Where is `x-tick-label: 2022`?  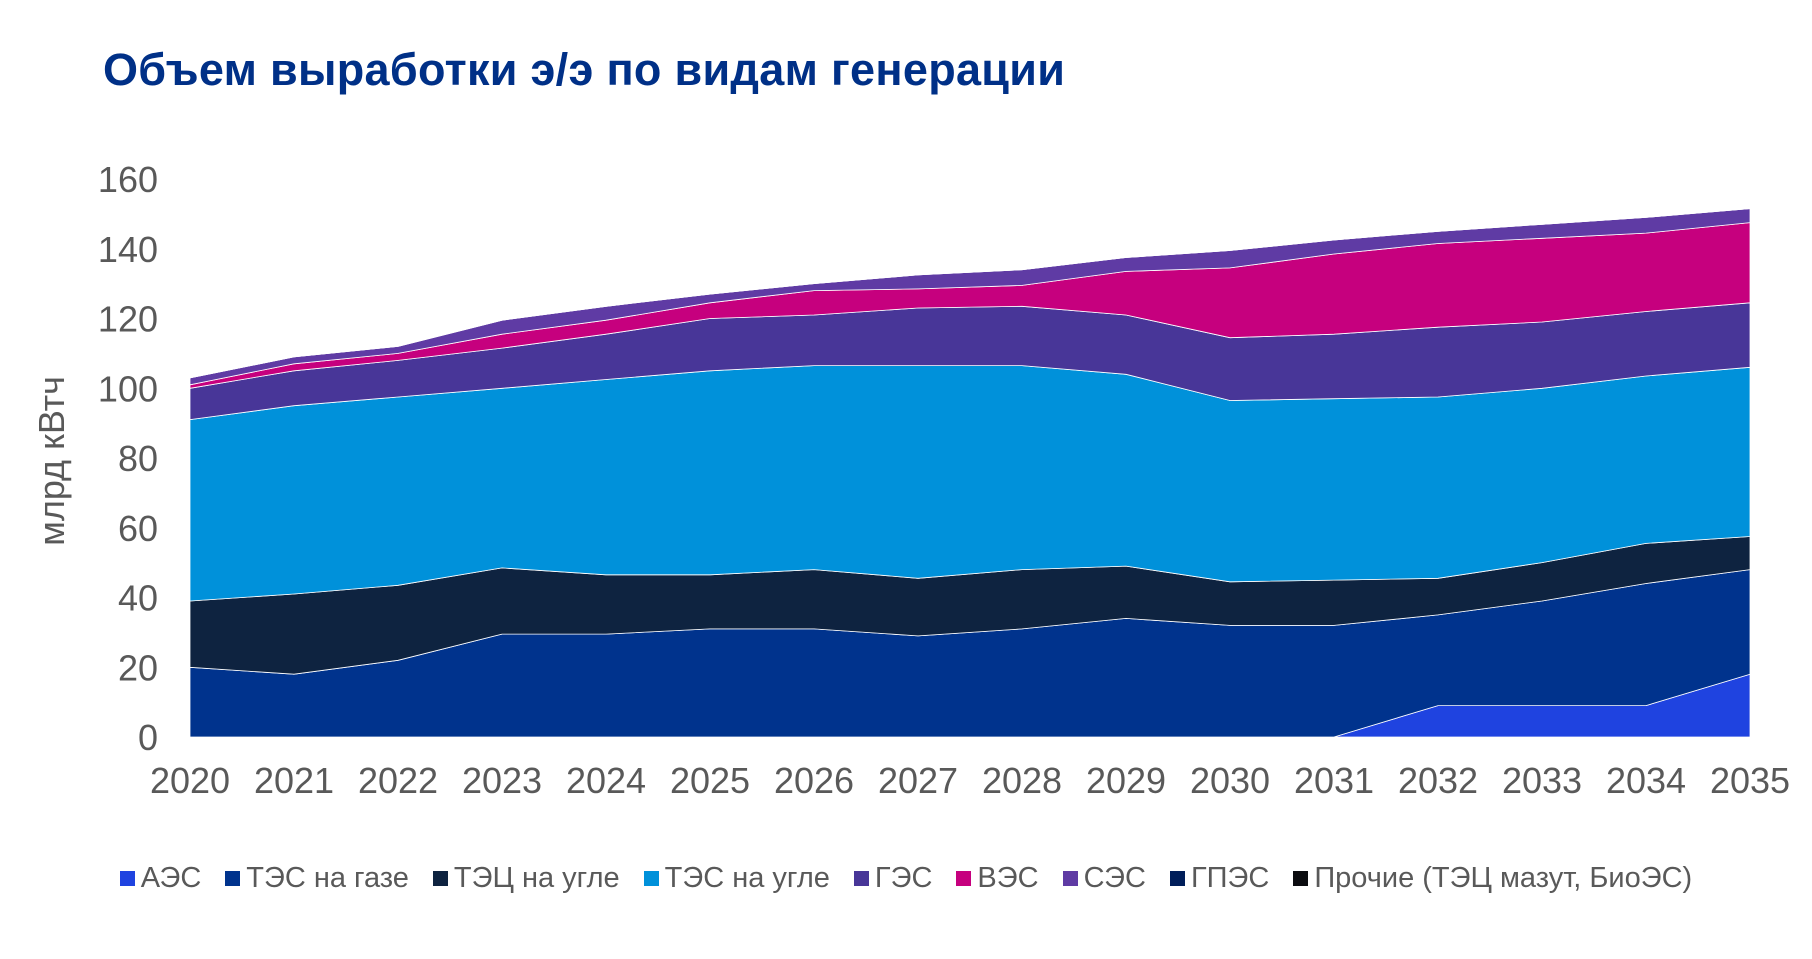
x-tick-label: 2022 is located at coordinates (398, 780).